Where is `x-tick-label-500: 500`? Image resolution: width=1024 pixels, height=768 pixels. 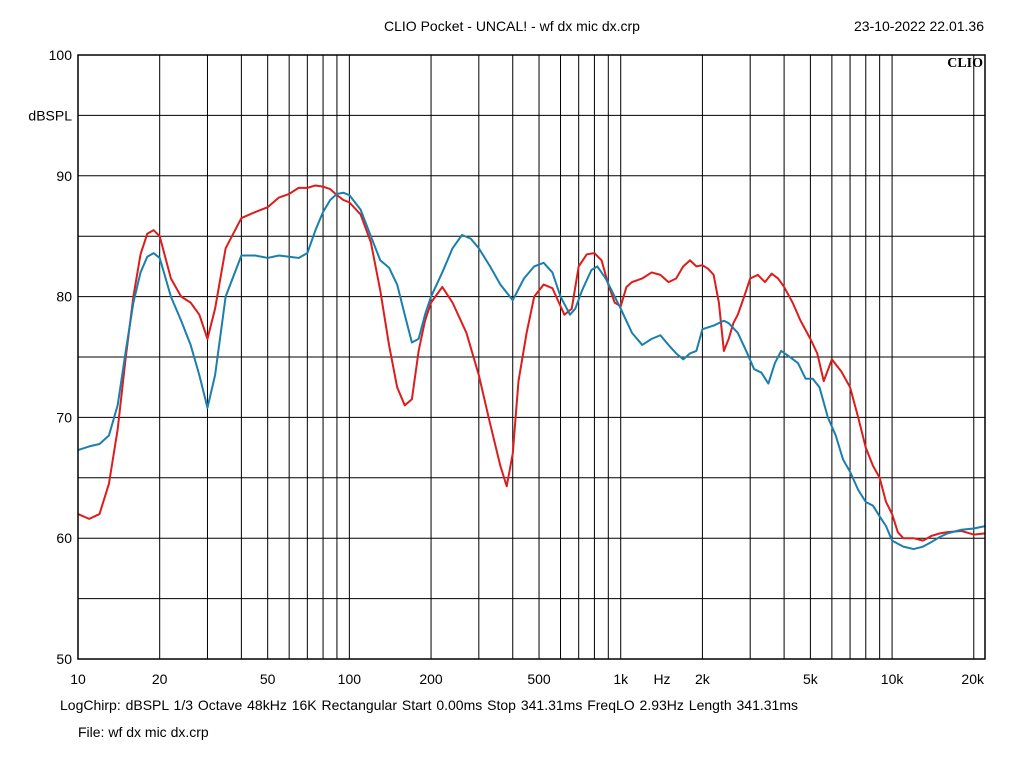 x-tick-label-500: 500 is located at coordinates (539, 679).